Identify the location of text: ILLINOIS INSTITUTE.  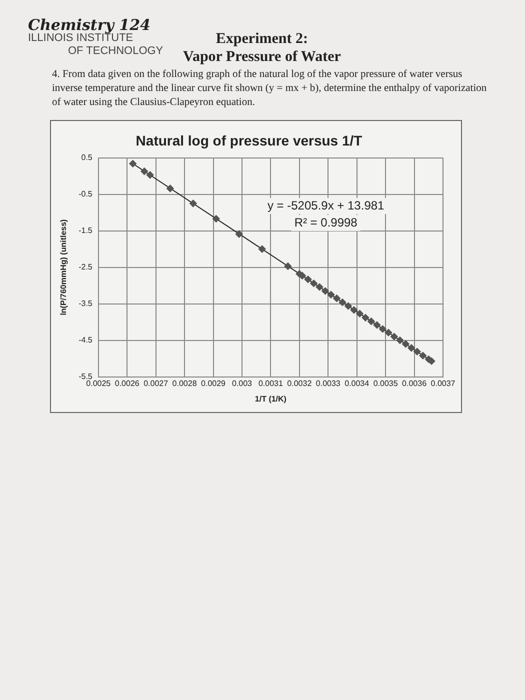
(81, 38).